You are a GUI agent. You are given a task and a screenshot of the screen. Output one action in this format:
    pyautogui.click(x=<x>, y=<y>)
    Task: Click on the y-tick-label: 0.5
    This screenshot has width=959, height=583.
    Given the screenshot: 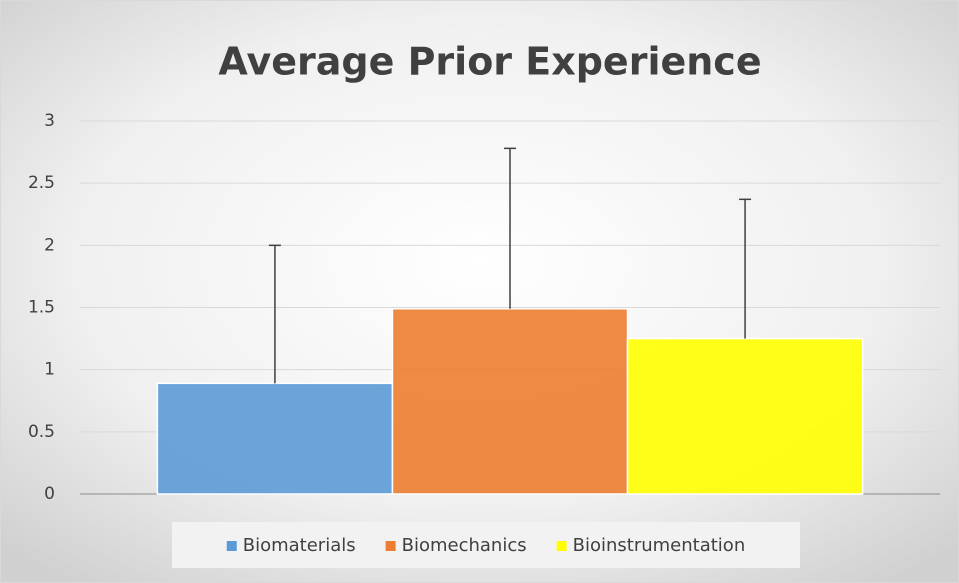 What is the action you would take?
    pyautogui.click(x=41, y=432)
    